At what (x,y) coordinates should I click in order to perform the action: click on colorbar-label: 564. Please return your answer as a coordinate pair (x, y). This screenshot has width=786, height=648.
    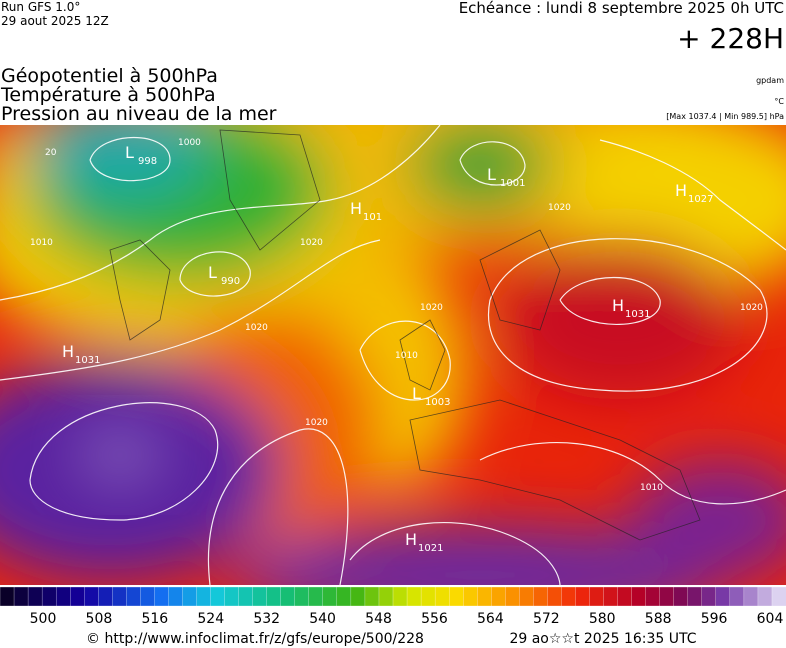
    Looking at the image, I should click on (490, 619).